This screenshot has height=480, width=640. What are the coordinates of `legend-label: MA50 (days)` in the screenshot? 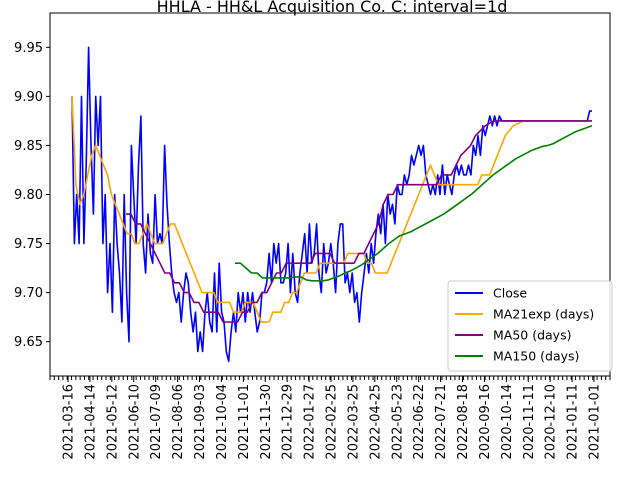 It's located at (532, 335).